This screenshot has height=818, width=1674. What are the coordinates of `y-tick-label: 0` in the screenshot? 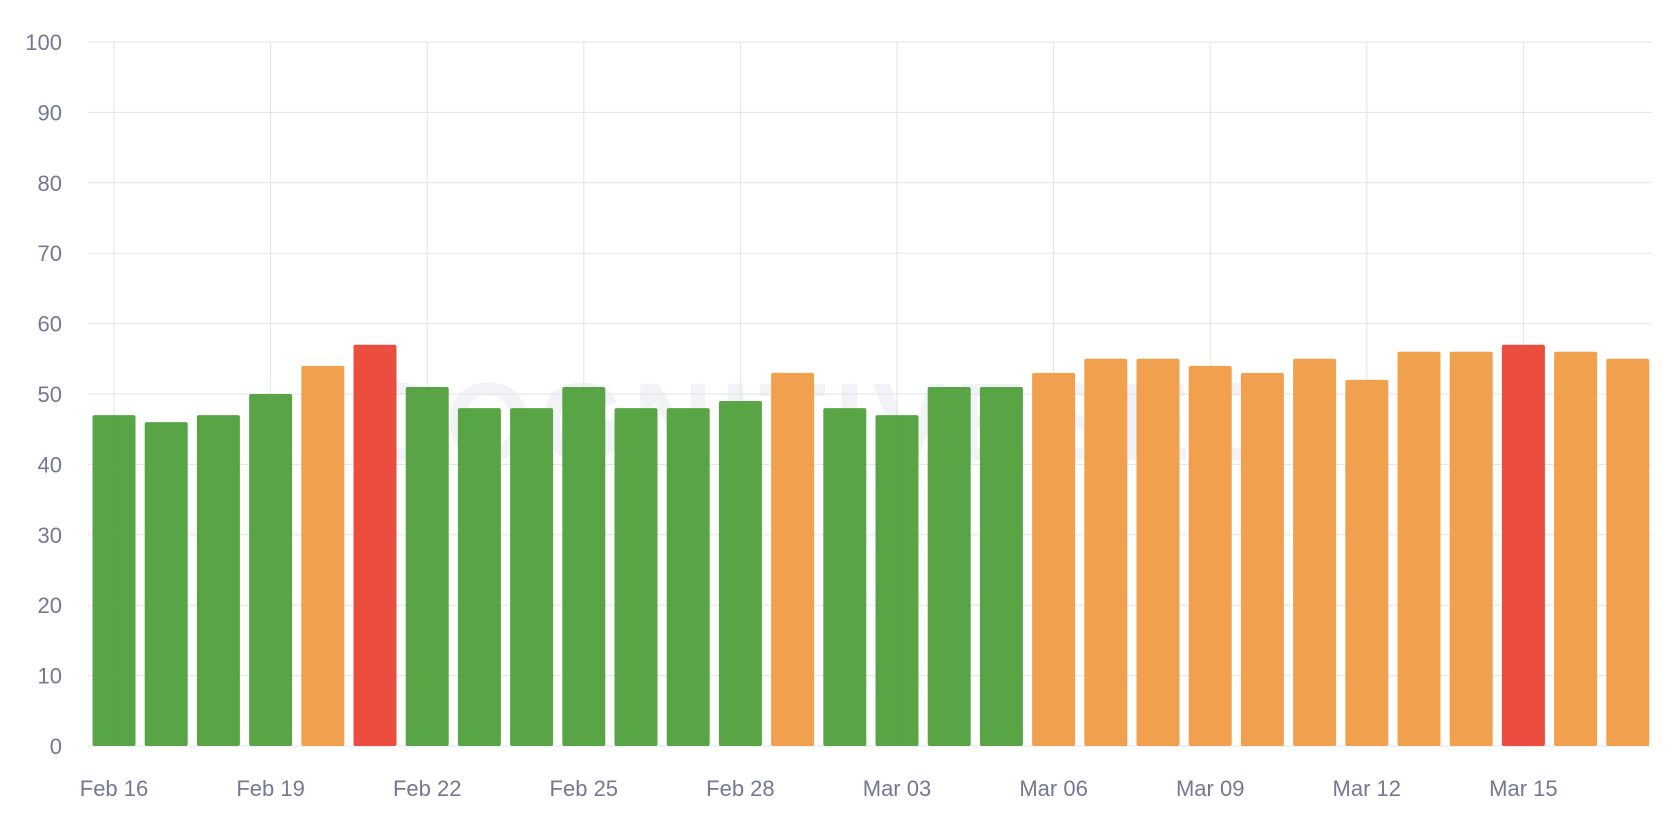 It's located at (56, 746).